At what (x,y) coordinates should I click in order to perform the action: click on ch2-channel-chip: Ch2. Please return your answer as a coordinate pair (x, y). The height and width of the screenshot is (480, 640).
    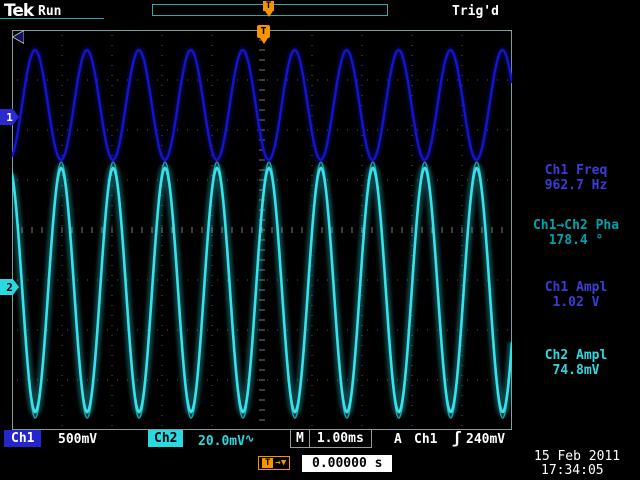
    Looking at the image, I should click on (166, 438).